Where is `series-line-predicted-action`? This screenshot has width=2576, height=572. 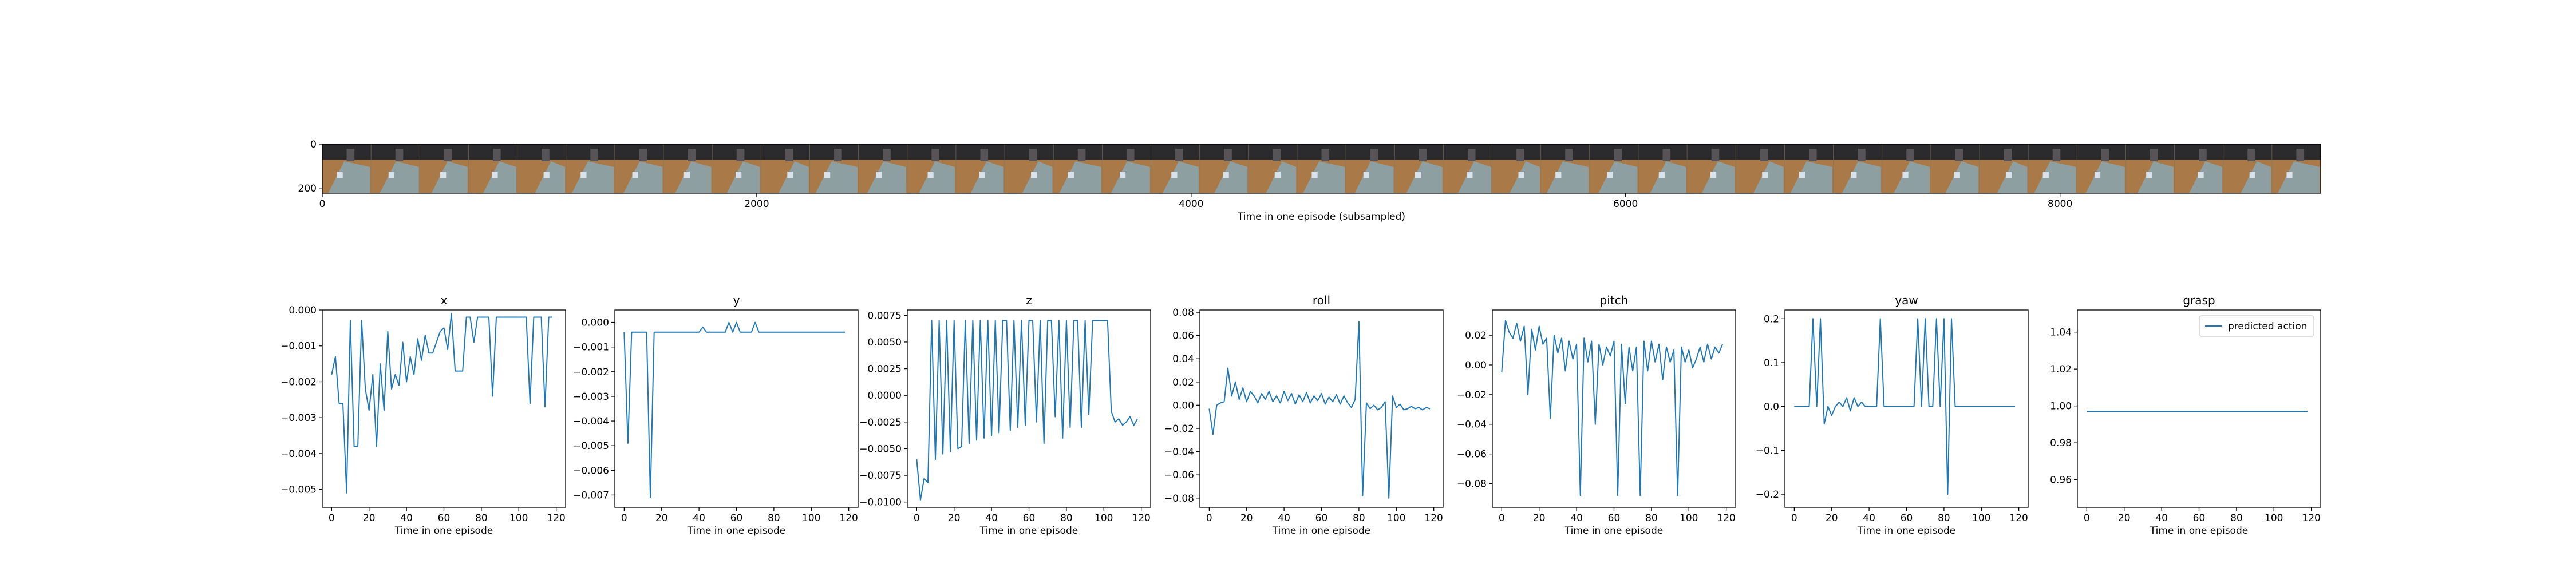 series-line-predicted-action is located at coordinates (1612, 408).